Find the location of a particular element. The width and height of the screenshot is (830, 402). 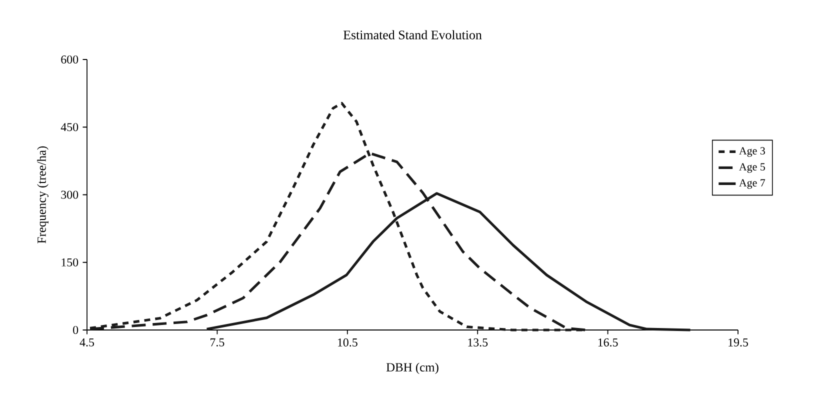

chart-title: Estimated Stand Evolution is located at coordinates (412, 35).